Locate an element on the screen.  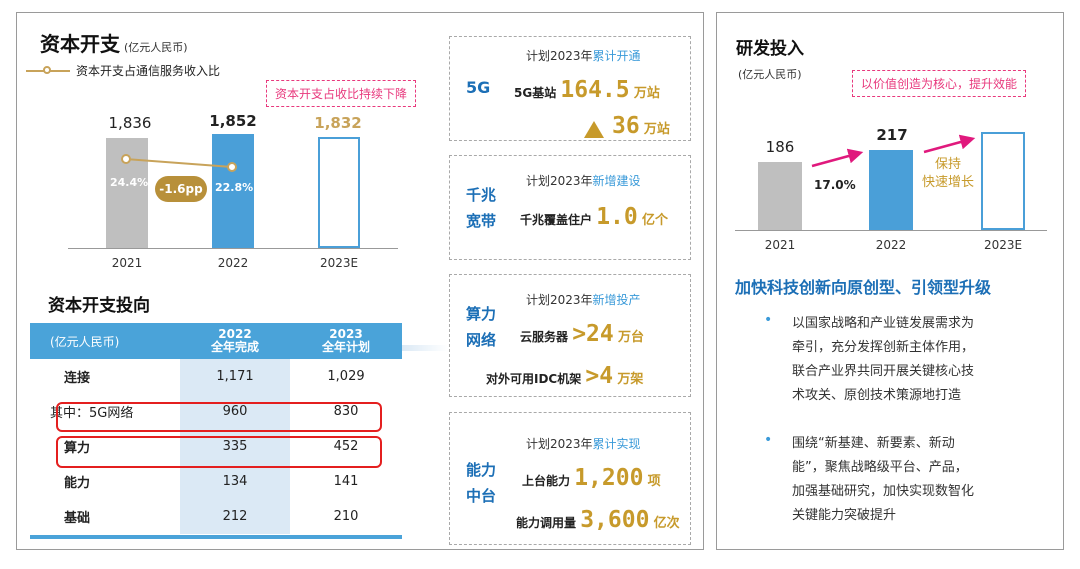
header-unit: (亿元人民币) is located at coordinates (85, 341).